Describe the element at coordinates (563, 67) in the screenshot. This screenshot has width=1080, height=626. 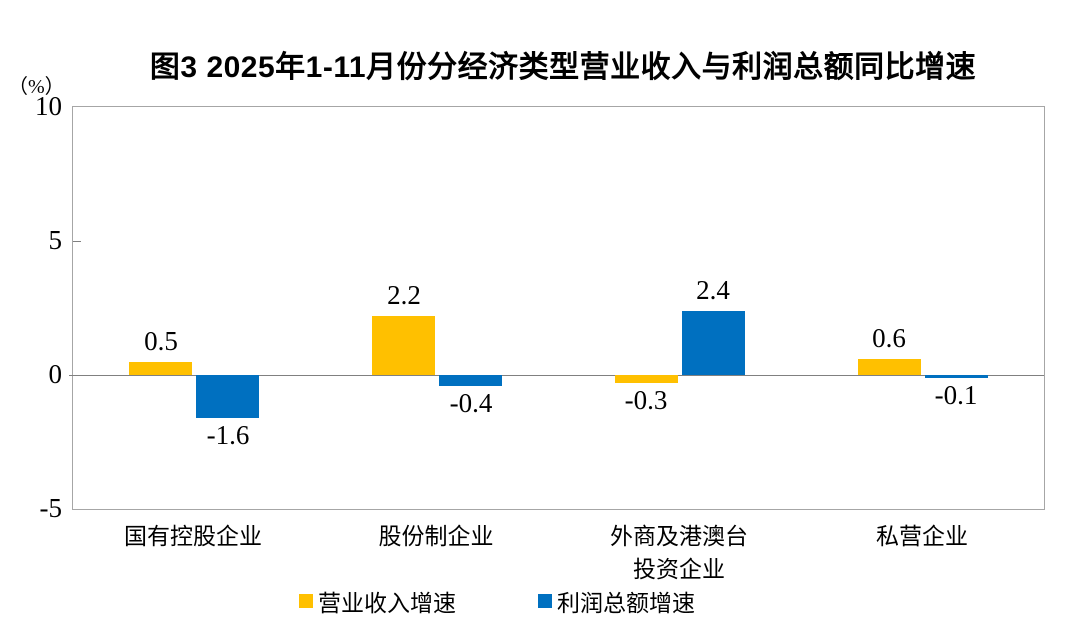
I see `chart-title: 图3 2025年1-11月份分经济类型营业收入与利润总额同比增速` at that location.